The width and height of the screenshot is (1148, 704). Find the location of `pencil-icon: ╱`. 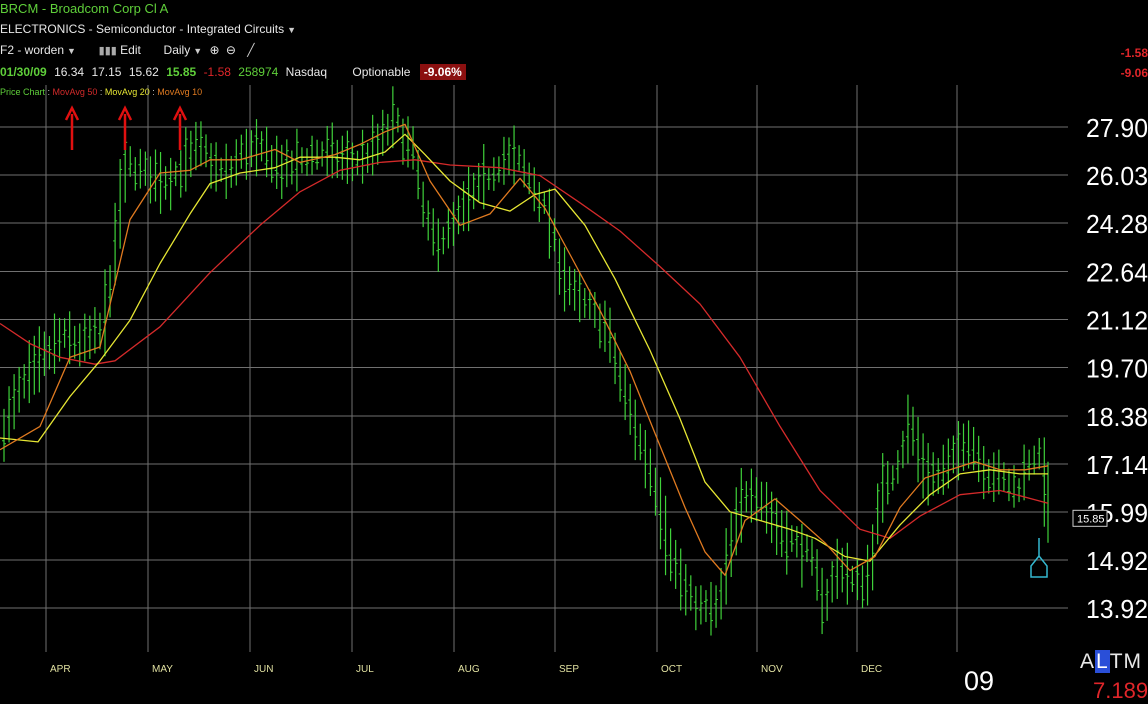

pencil-icon: ╱ is located at coordinates (251, 50).